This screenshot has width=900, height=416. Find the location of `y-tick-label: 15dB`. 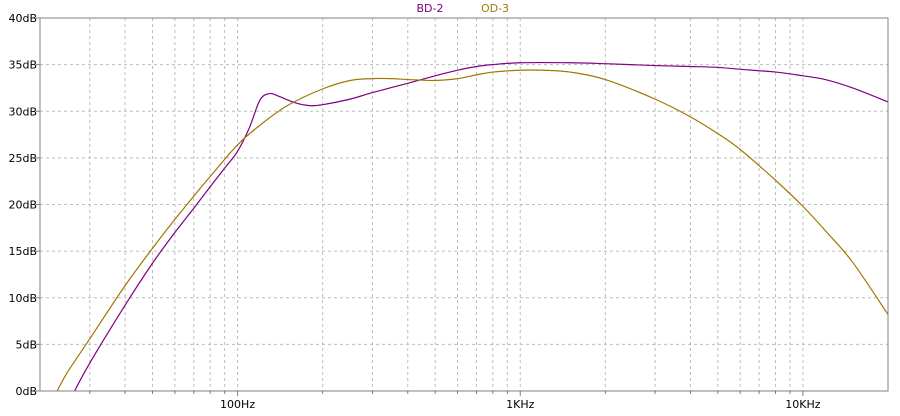

y-tick-label: 15dB is located at coordinates (22, 251).